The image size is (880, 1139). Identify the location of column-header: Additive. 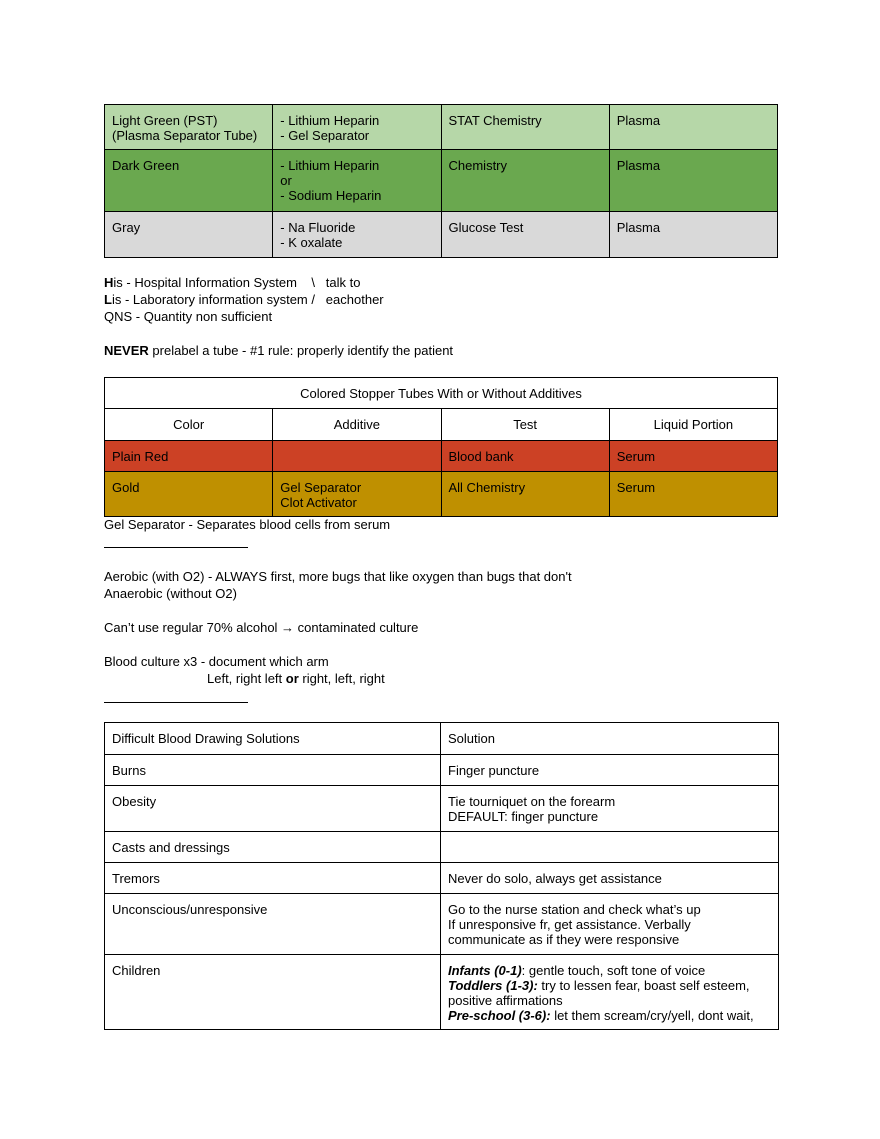
(357, 424).